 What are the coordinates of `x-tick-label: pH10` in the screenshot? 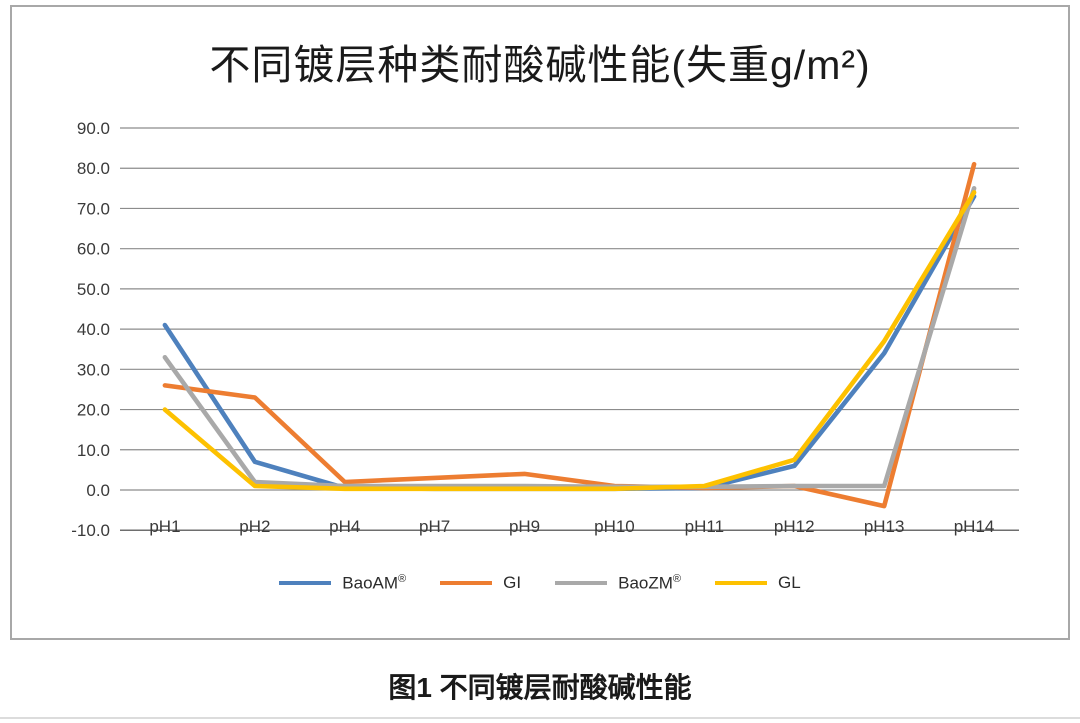 It's located at (614, 526).